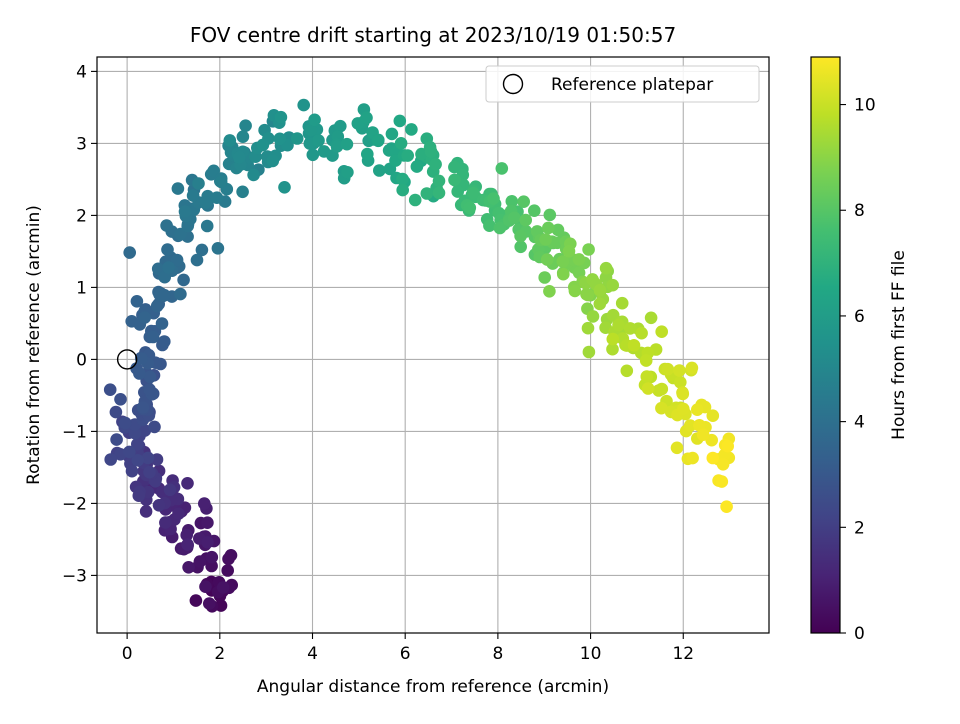 The height and width of the screenshot is (724, 960). What do you see at coordinates (433, 687) in the screenshot?
I see `x-axis-label: Angular distance from reference (arcmin)` at bounding box center [433, 687].